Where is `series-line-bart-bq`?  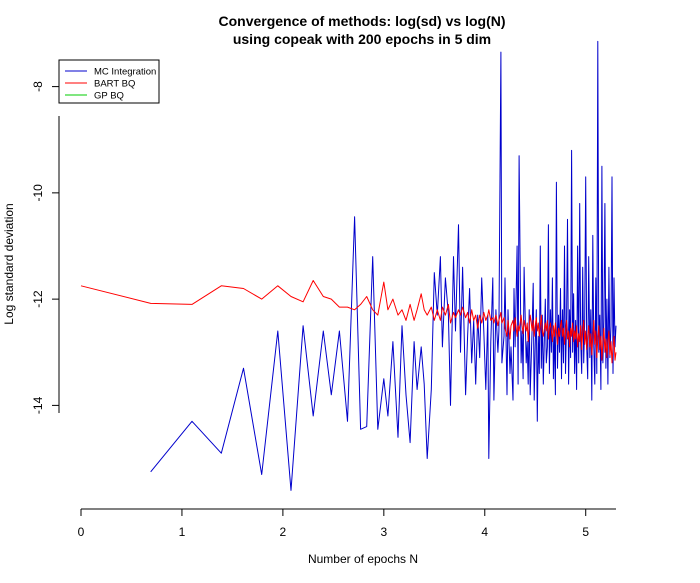
series-line-bart-bq is located at coordinates (348, 322).